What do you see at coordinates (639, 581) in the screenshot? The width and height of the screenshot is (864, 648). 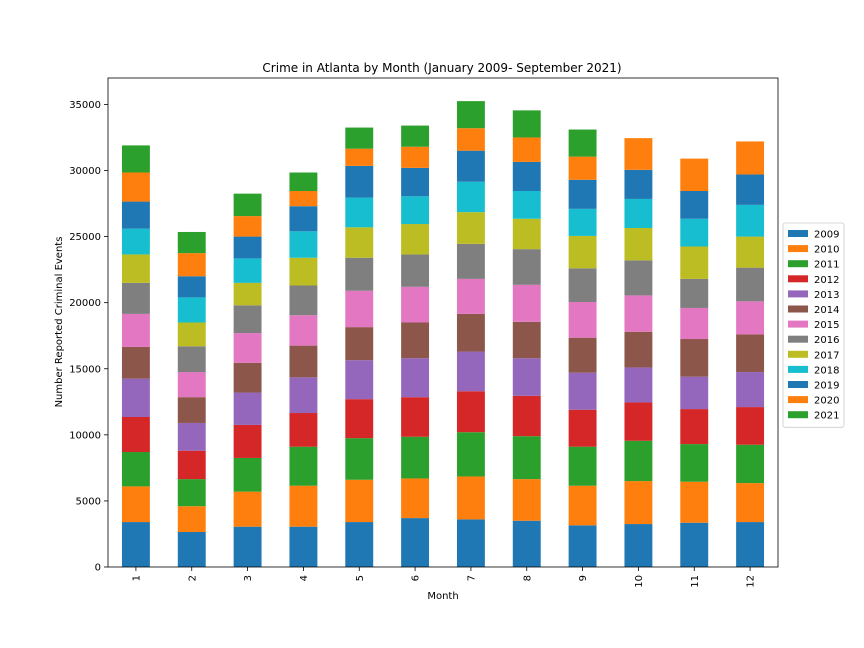 I see `x-tick-label: 10` at bounding box center [639, 581].